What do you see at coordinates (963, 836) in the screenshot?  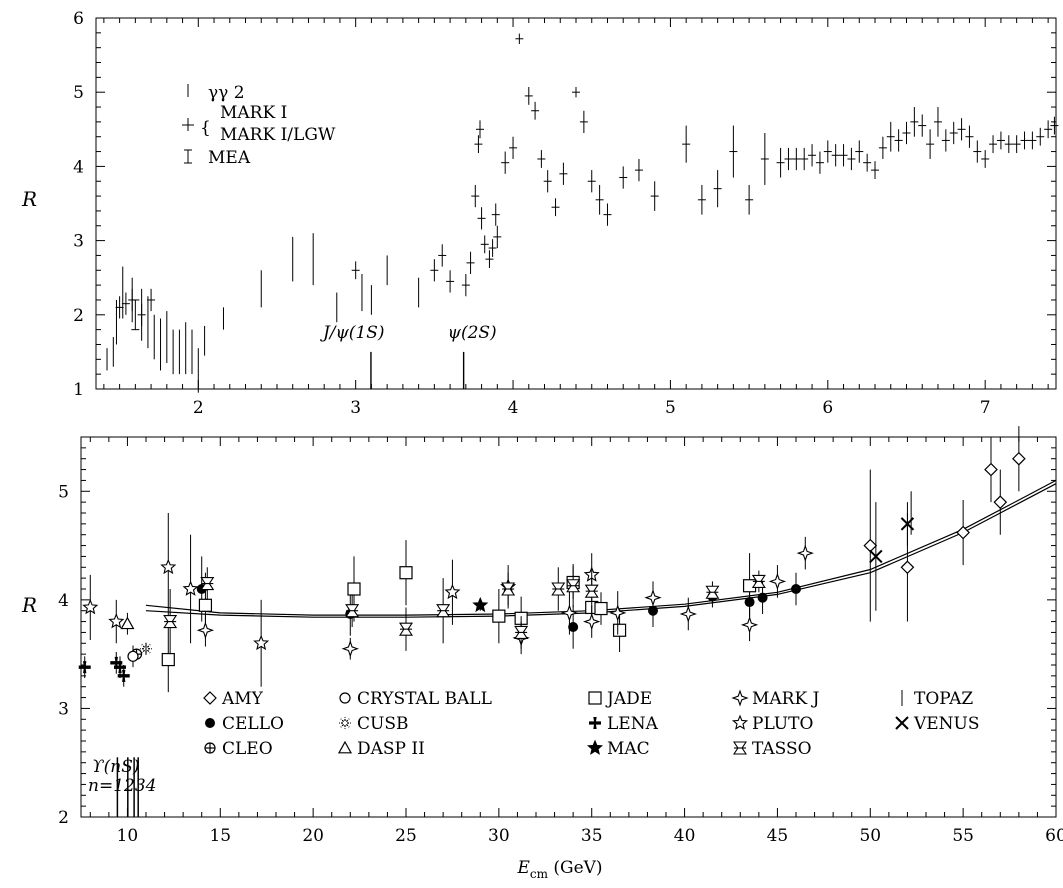 I see `bottom-x-tick-label: 55` at bounding box center [963, 836].